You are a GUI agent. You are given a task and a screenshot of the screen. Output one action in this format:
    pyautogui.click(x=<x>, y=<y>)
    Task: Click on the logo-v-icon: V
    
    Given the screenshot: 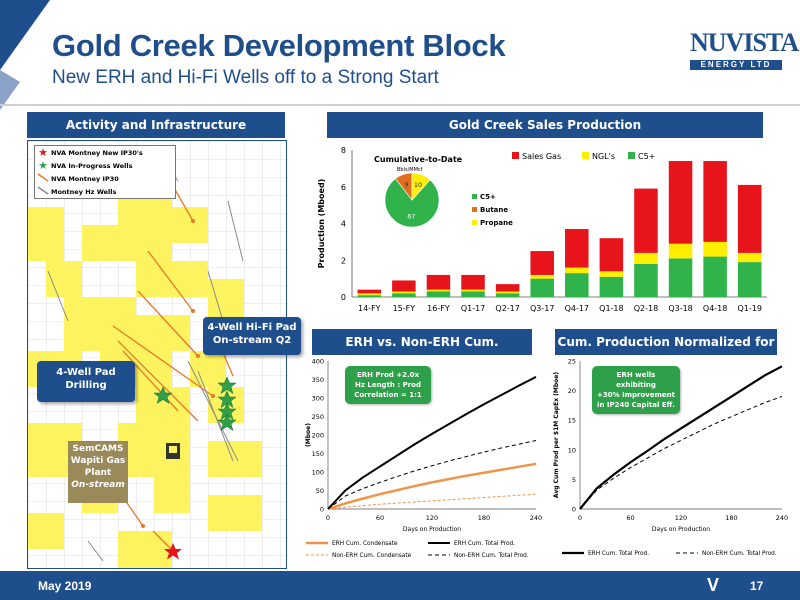 What is the action you would take?
    pyautogui.click(x=713, y=585)
    